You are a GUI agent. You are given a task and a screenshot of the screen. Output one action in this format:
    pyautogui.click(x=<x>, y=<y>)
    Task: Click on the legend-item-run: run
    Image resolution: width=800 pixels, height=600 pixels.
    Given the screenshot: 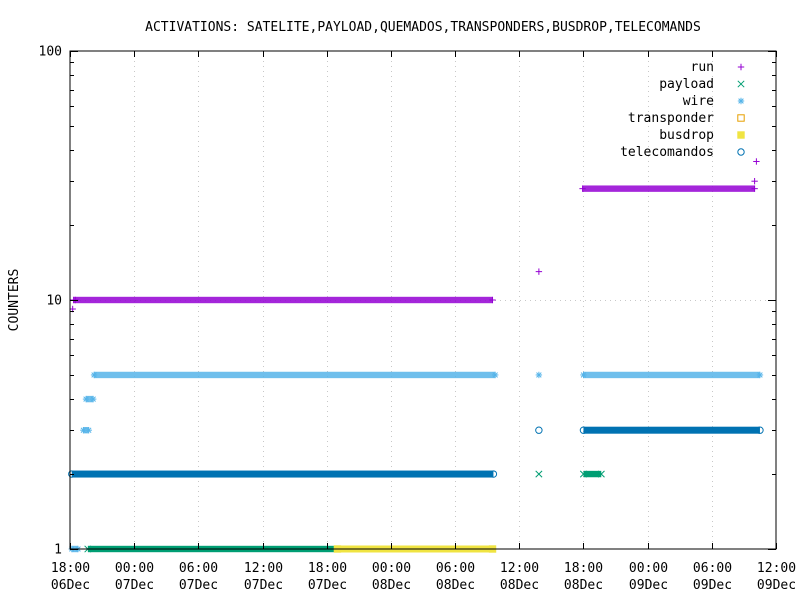 What is the action you would take?
    pyautogui.click(x=718, y=67)
    